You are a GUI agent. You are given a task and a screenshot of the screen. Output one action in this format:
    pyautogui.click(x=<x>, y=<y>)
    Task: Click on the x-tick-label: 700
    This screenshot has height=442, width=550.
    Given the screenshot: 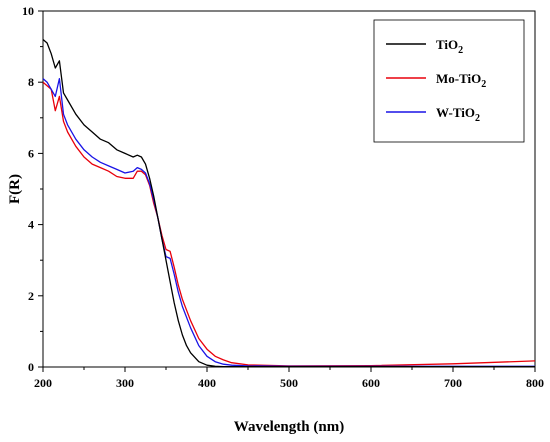 What is the action you would take?
    pyautogui.click(x=453, y=383)
    